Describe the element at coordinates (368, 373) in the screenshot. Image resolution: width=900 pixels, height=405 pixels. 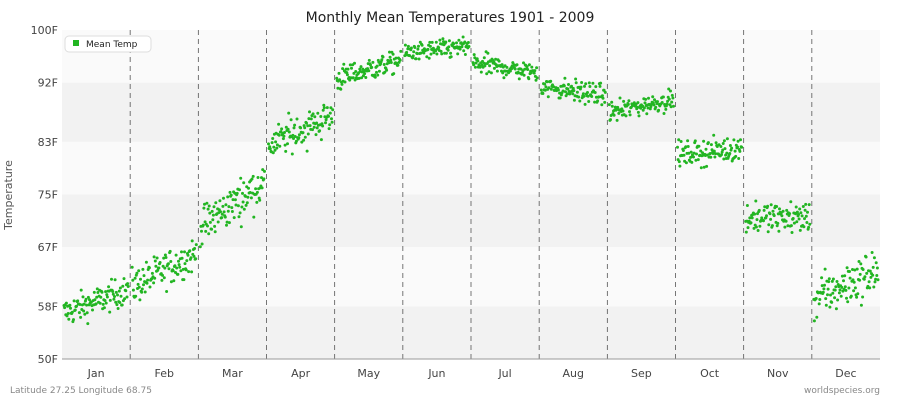
I see `x-tick-label: May` at that location.